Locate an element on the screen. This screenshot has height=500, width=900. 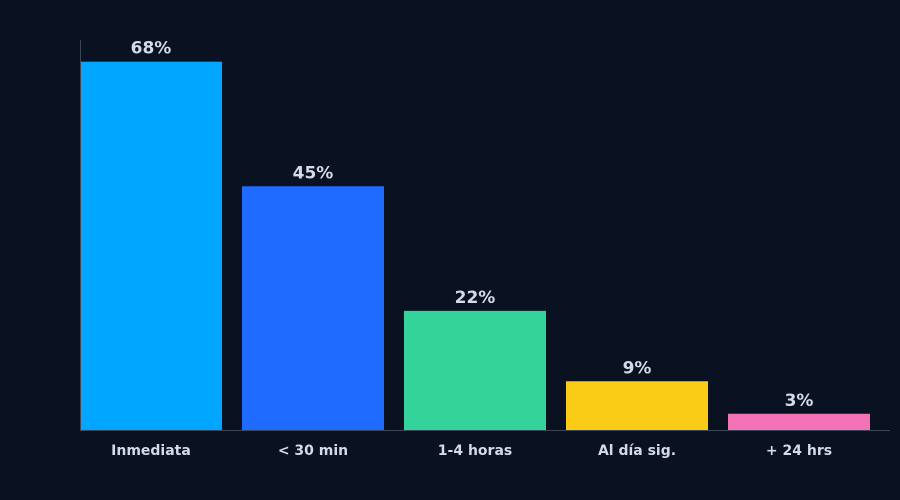
x-tick-label: < 30 min is located at coordinates (313, 451).